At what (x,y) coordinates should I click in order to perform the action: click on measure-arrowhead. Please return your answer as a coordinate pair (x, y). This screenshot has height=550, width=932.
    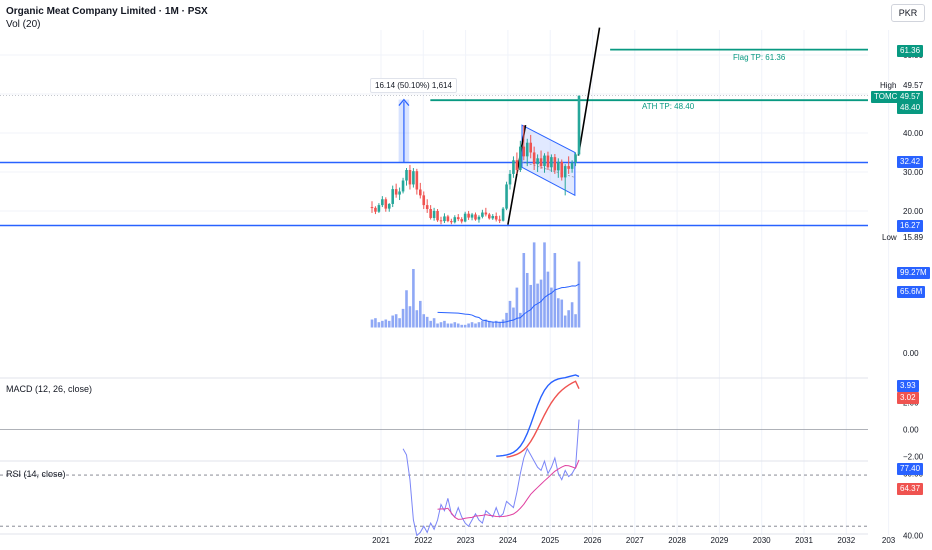
    Looking at the image, I should click on (404, 102).